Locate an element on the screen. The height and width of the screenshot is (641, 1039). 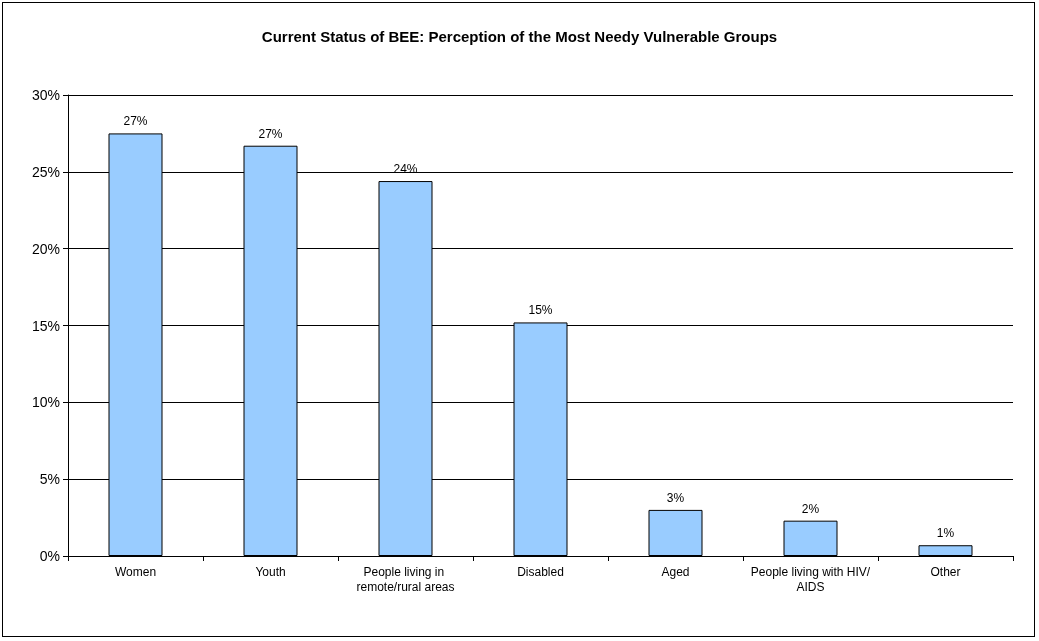
data-label: 15% is located at coordinates (540, 310).